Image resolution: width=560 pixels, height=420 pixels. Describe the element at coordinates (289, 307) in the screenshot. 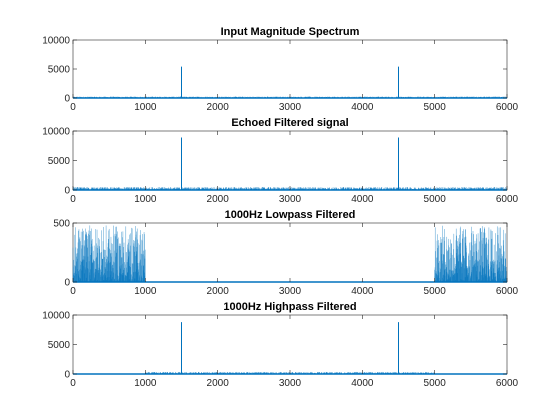

I see `chart-title: 1000Hz Highpass Filtered` at that location.